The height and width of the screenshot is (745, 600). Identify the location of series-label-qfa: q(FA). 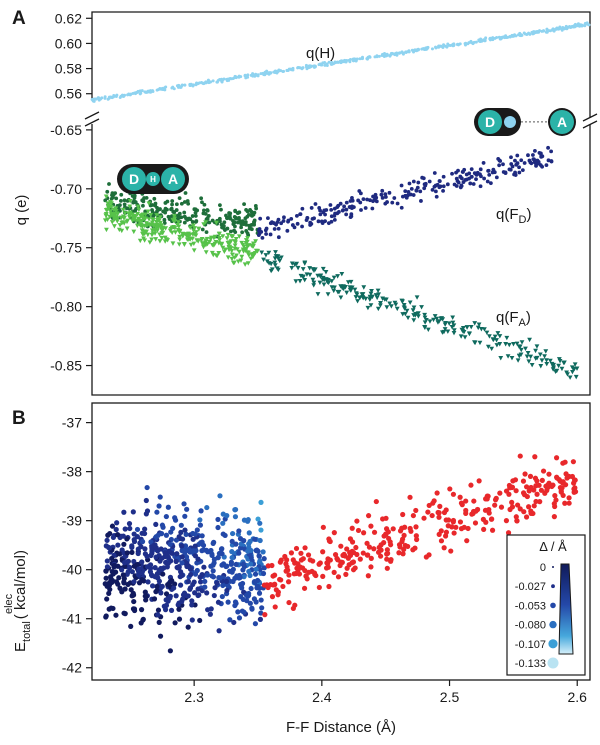
(513, 319).